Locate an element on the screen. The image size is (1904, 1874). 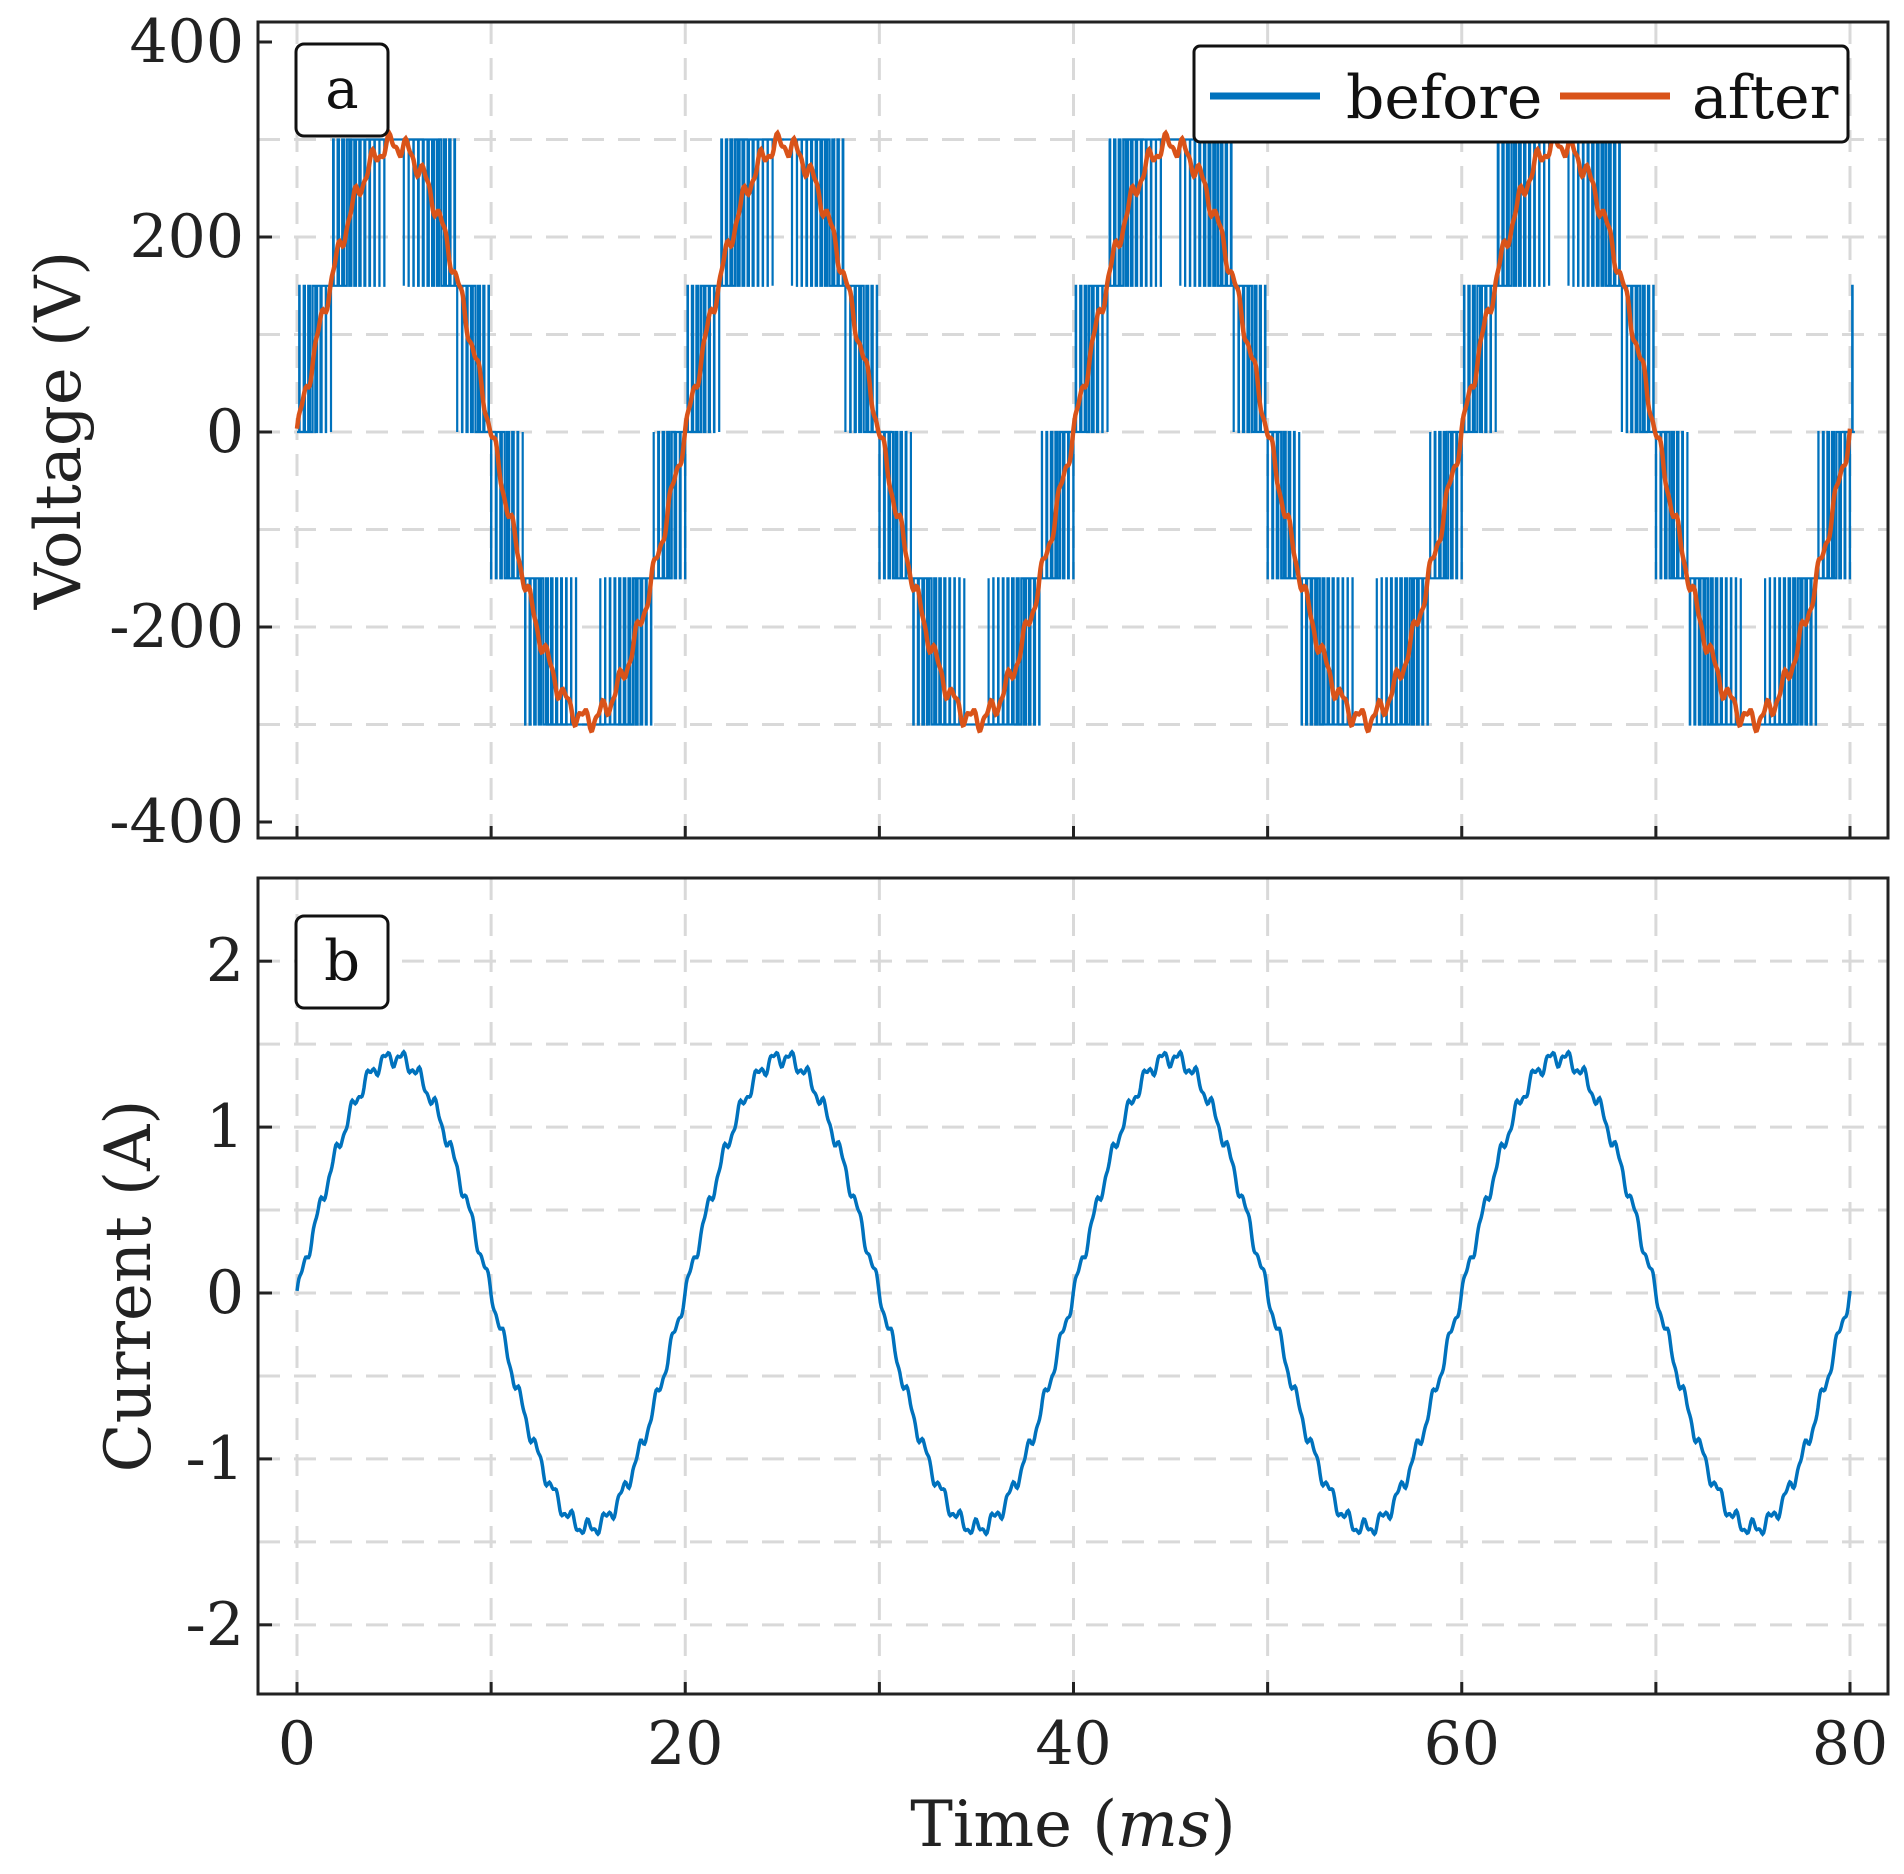
y-tick-label: 1 is located at coordinates (225, 1127).